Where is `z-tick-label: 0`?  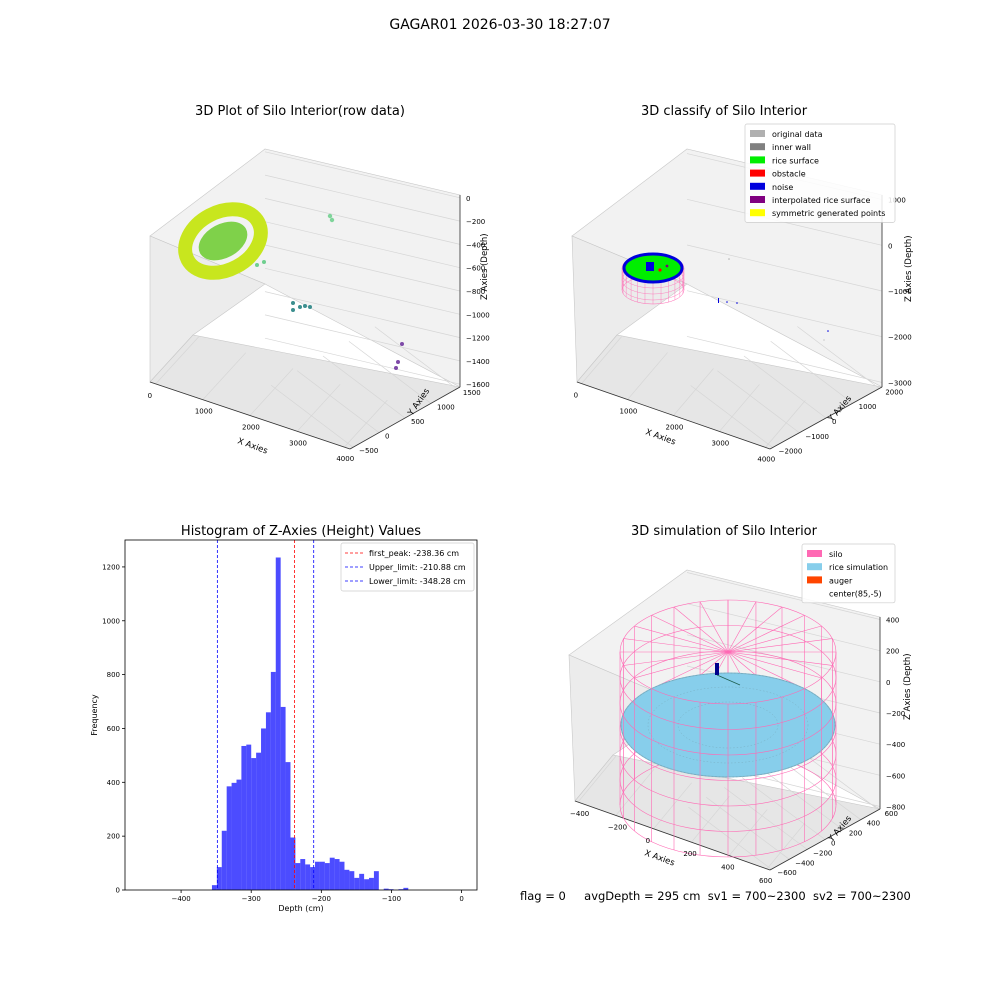 z-tick-label: 0 is located at coordinates (890, 246).